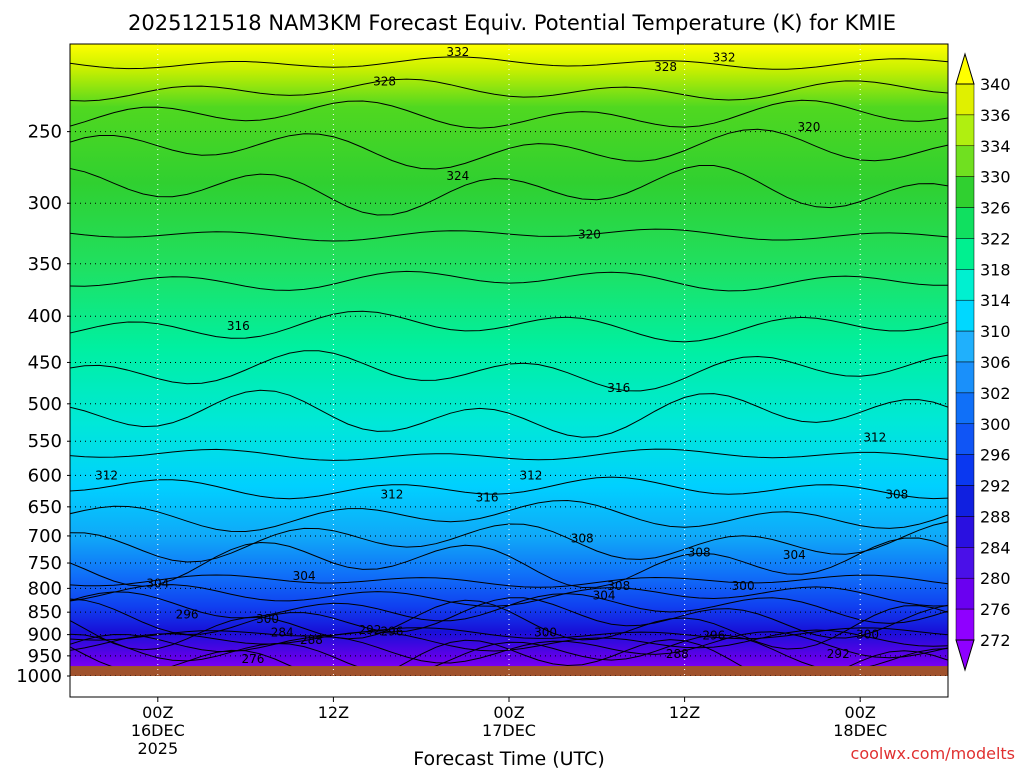 The height and width of the screenshot is (768, 1024). I want to click on colorbar-tick-label: 302, so click(995, 393).